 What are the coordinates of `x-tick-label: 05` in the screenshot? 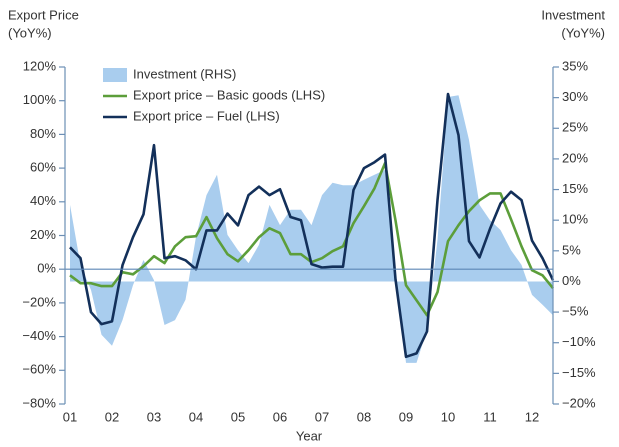 It's located at (238, 416).